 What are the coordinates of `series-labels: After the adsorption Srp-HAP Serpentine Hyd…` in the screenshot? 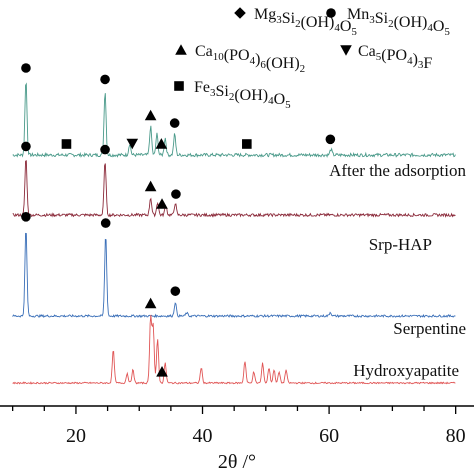 It's located at (397, 270).